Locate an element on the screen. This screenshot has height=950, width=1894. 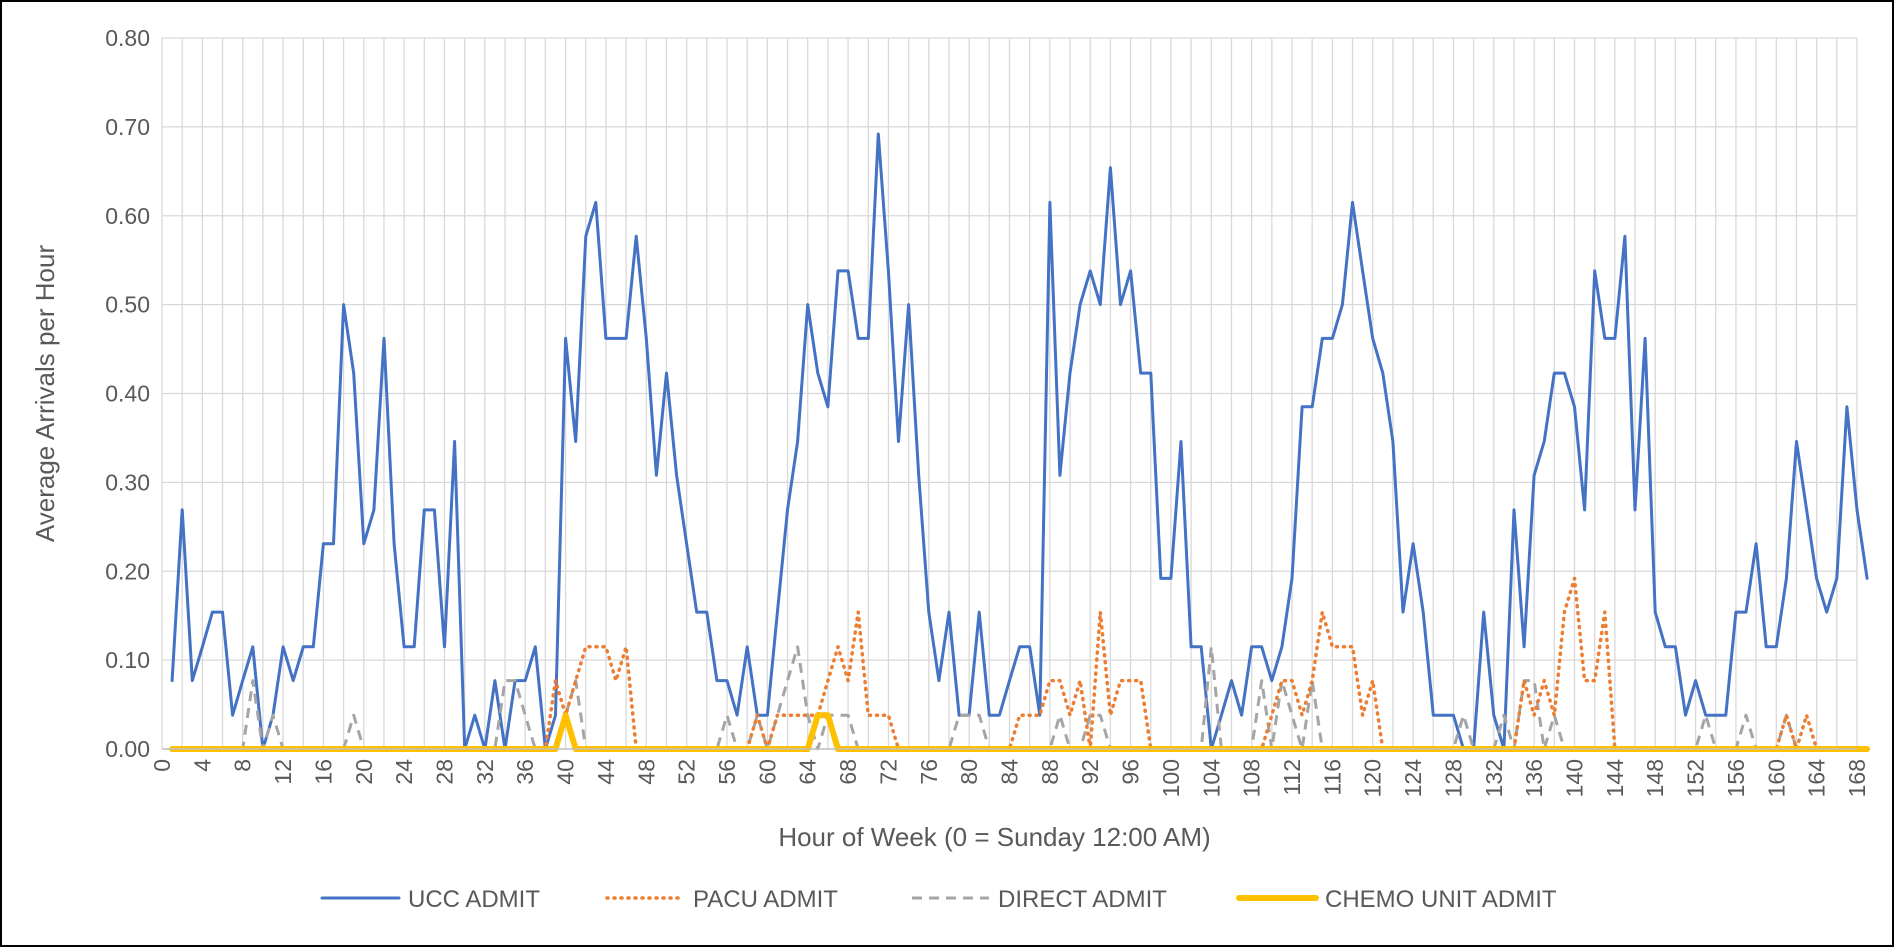
x-tick-label: 44 is located at coordinates (606, 772).